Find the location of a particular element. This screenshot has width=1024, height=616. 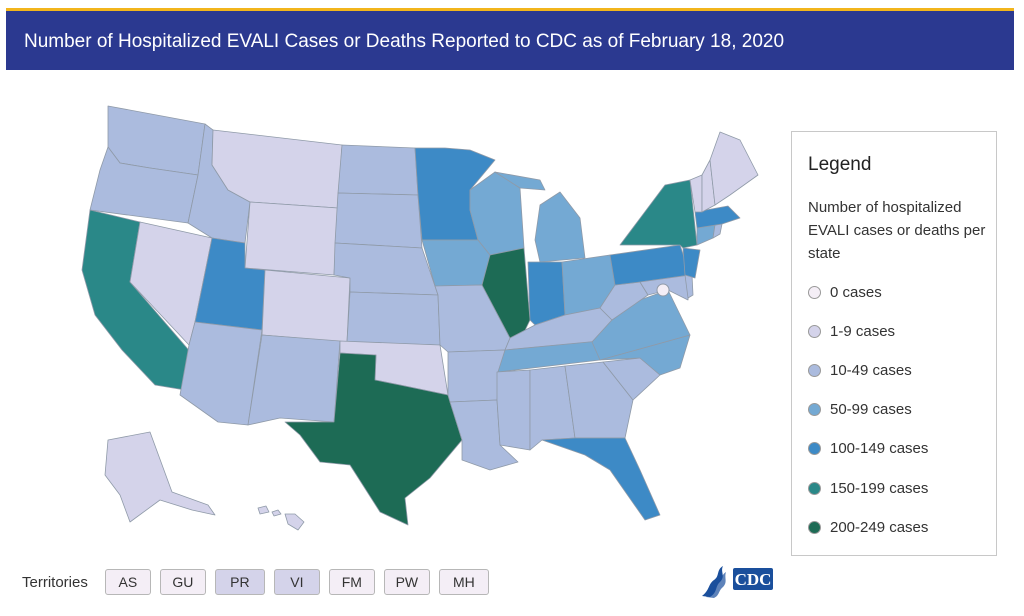

legend-item: 1-9 cases is located at coordinates (851, 331).